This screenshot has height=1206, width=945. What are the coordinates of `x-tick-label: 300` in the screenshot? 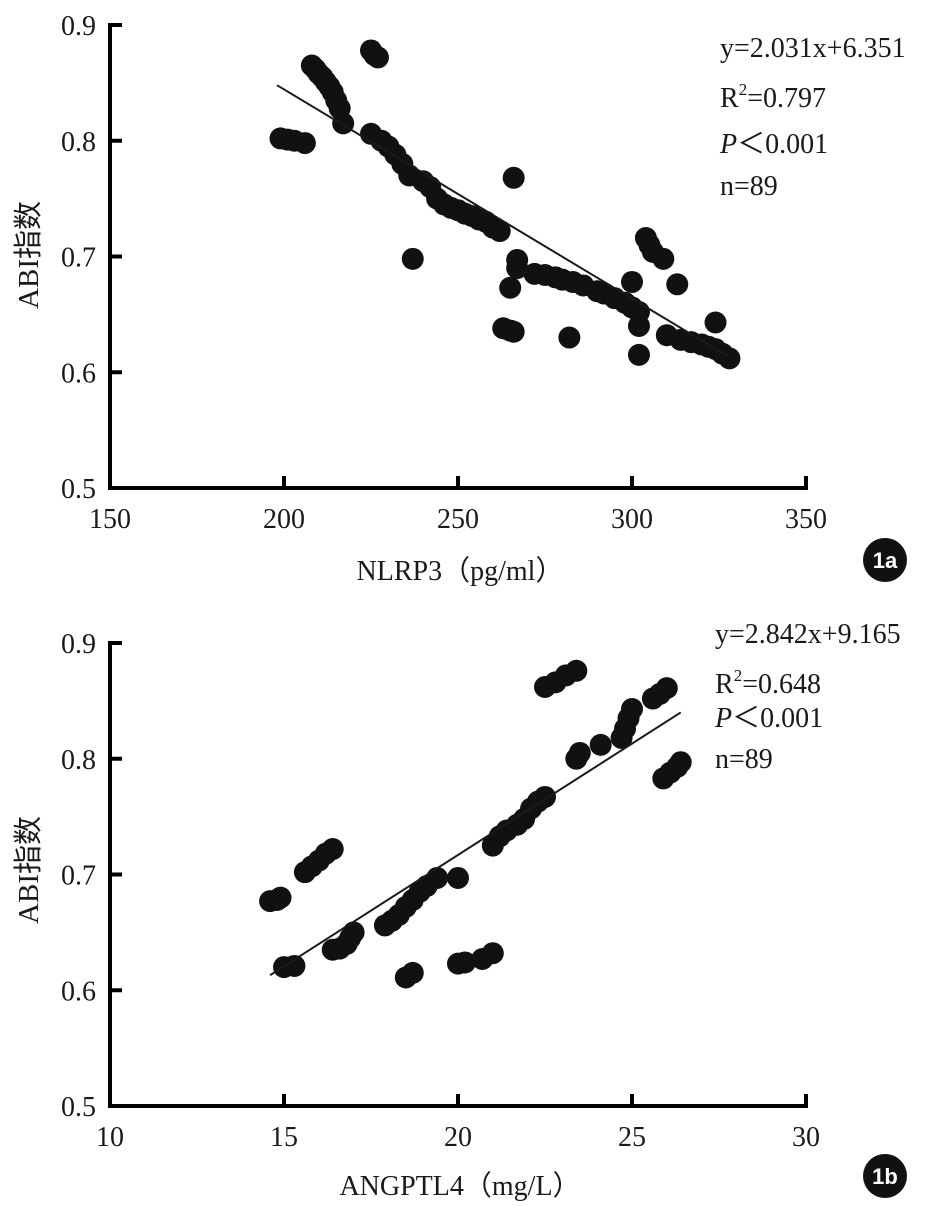 It's located at (632, 519).